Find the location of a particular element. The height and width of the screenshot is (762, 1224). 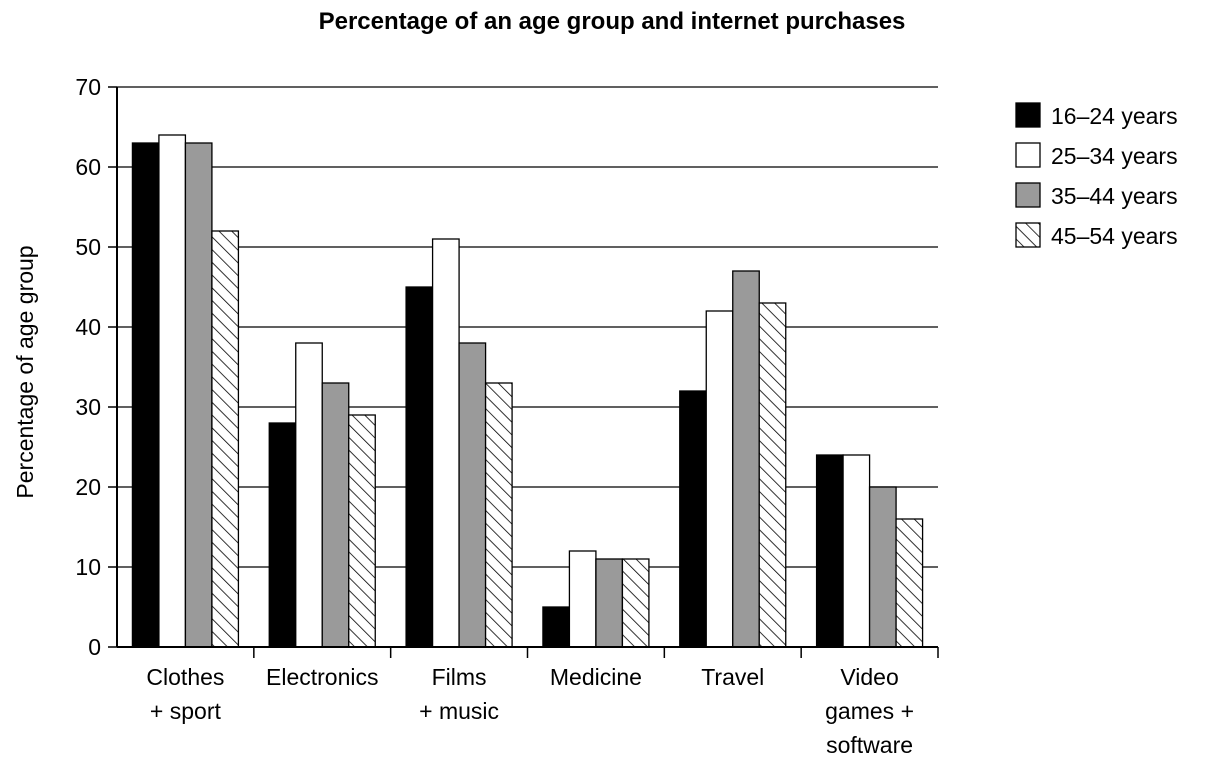

x-tick-label: Films is located at coordinates (459, 677).